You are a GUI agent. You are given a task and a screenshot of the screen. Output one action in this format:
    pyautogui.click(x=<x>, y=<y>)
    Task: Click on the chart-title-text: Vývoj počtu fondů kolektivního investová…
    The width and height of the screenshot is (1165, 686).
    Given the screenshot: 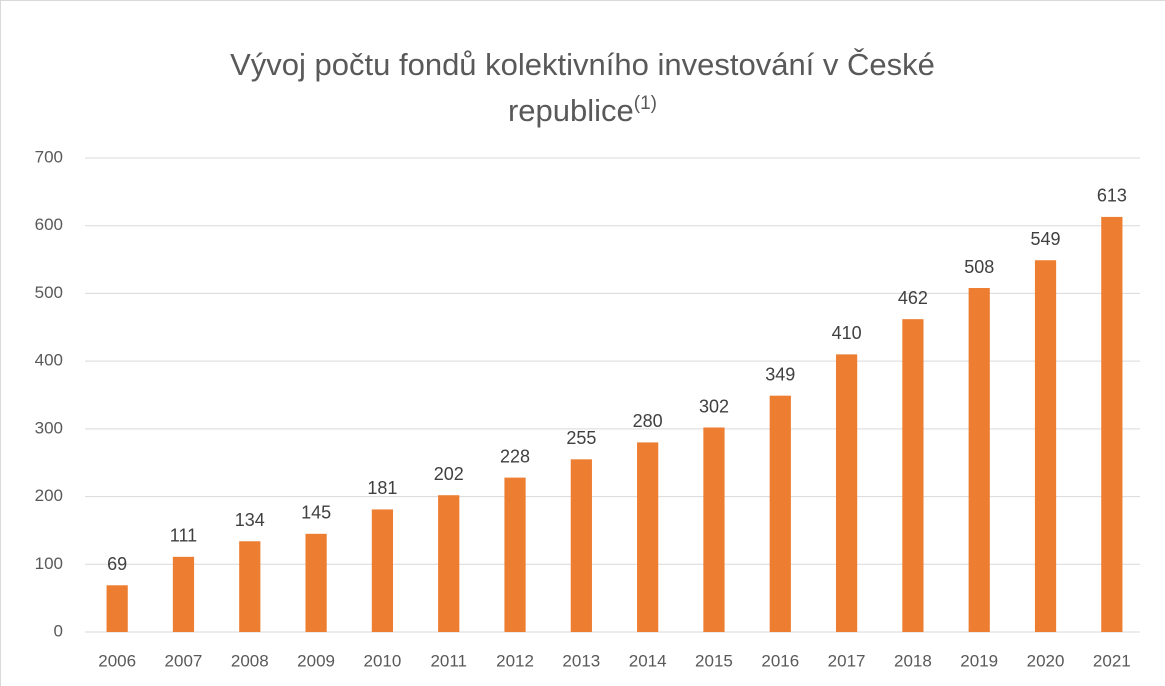 What is the action you would take?
    pyautogui.click(x=583, y=88)
    